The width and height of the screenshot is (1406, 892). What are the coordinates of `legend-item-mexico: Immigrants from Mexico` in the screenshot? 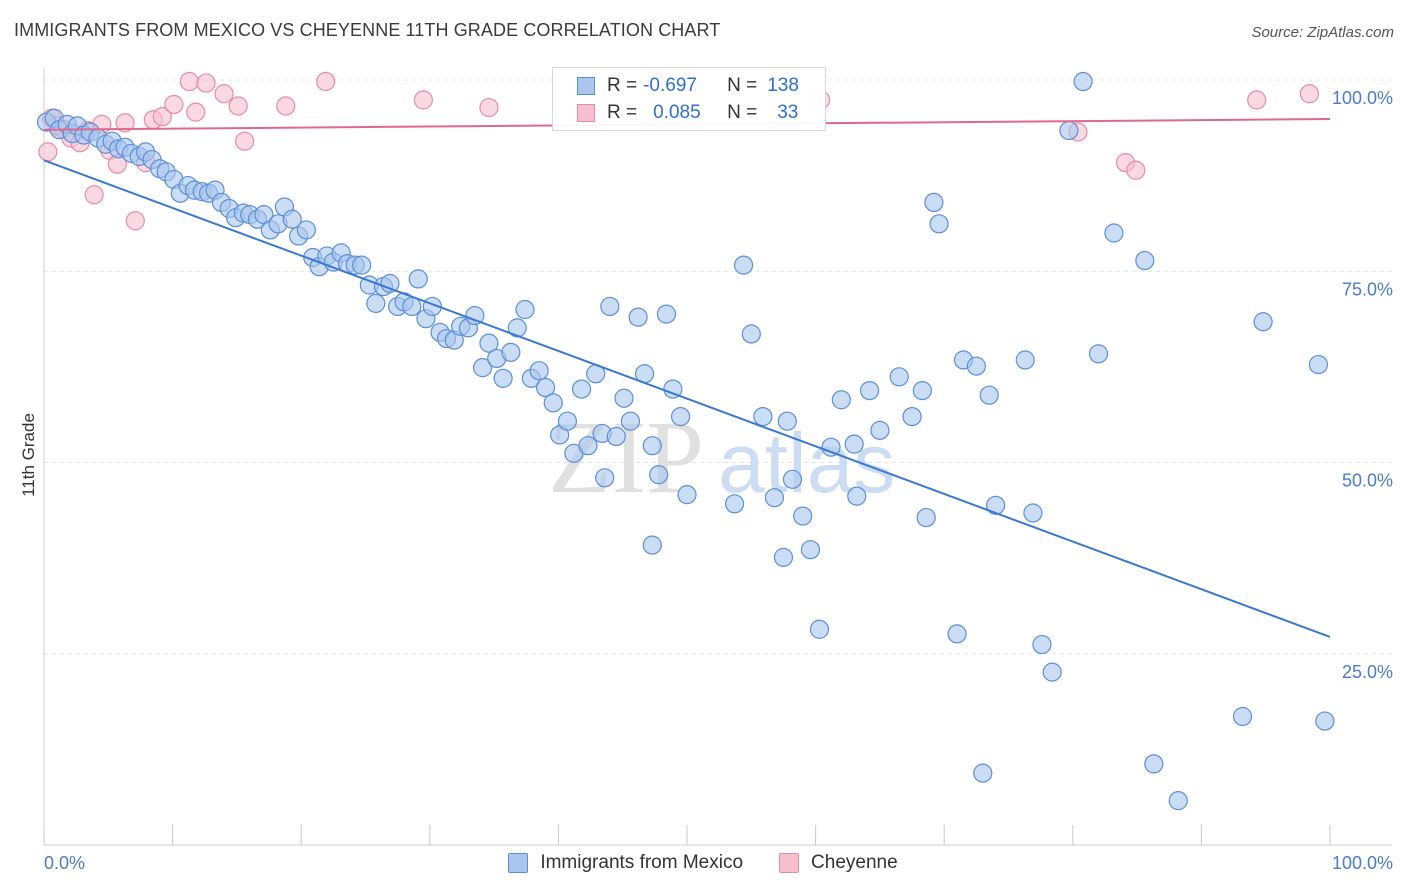 It's located at (625, 863).